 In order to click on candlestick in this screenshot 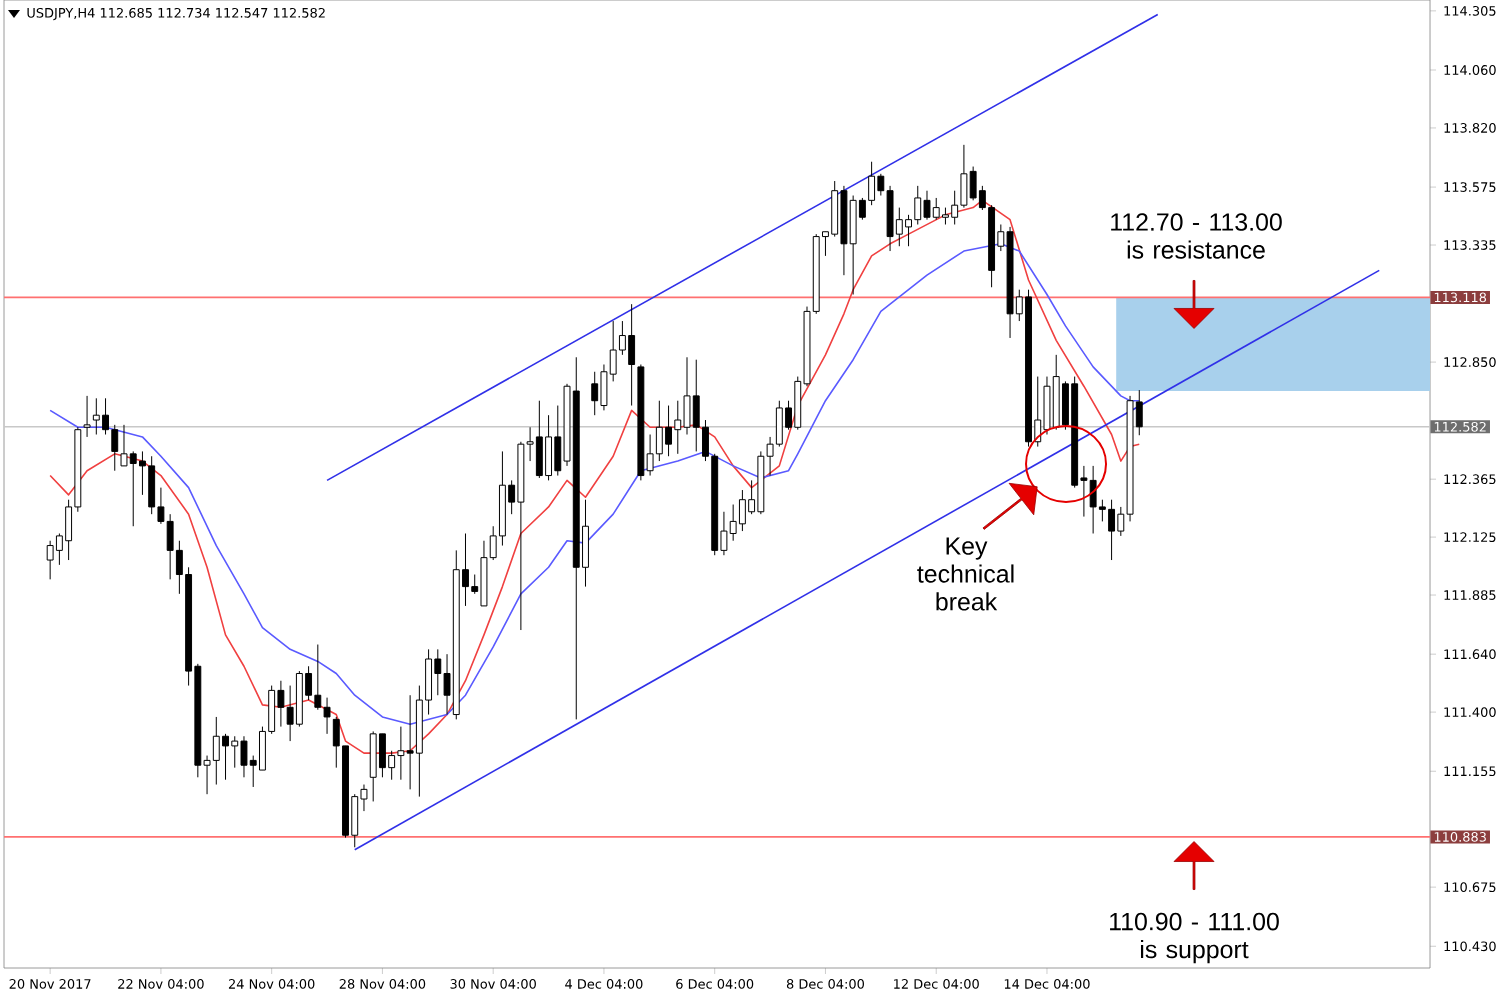, I will do `click(87, 416)`.